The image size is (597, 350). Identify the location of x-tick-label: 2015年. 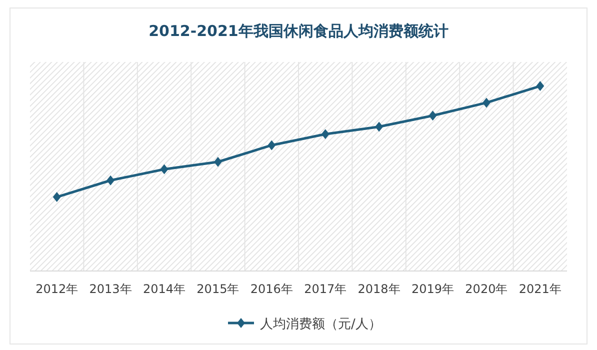
(218, 289).